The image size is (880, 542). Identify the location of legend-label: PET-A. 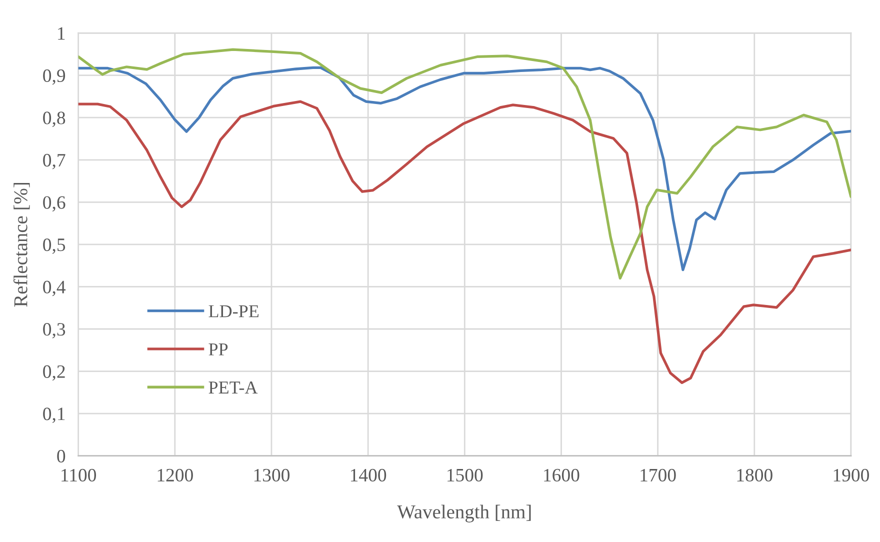
(233, 388).